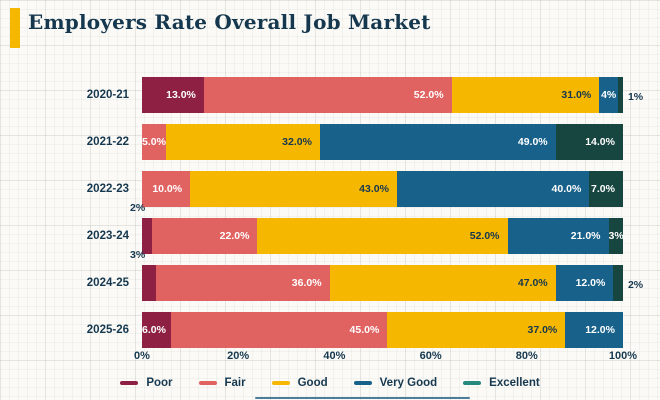 The height and width of the screenshot is (400, 660). Describe the element at coordinates (542, 329) in the screenshot. I see `segment-value-label: 37.0%` at that location.